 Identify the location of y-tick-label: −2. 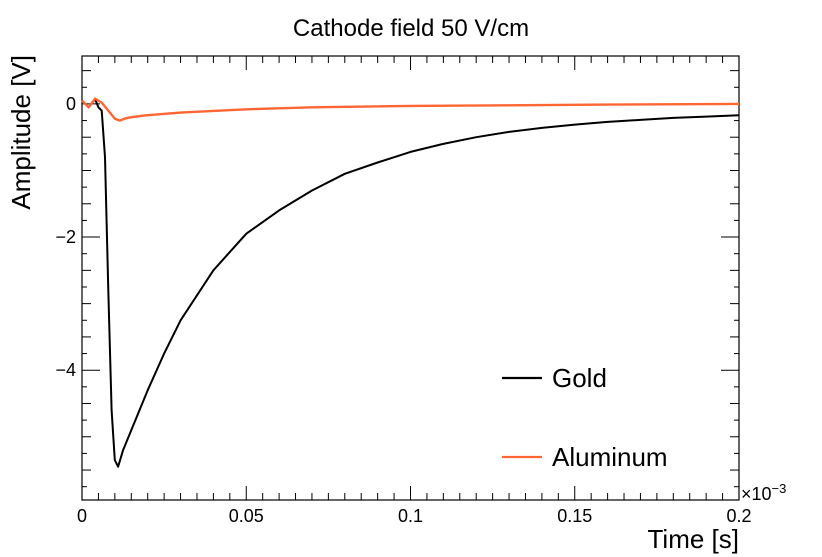
(65, 237).